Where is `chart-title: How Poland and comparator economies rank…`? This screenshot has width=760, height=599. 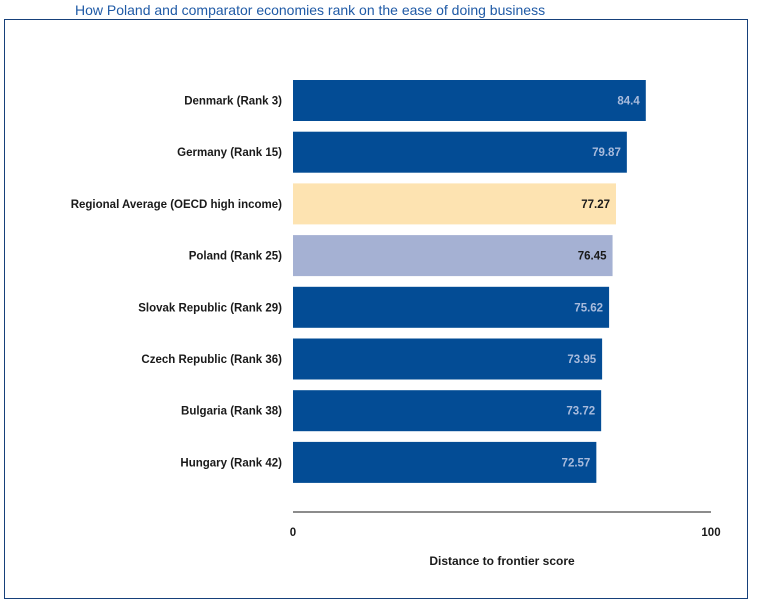
chart-title: How Poland and comparator economies rank… is located at coordinates (310, 10).